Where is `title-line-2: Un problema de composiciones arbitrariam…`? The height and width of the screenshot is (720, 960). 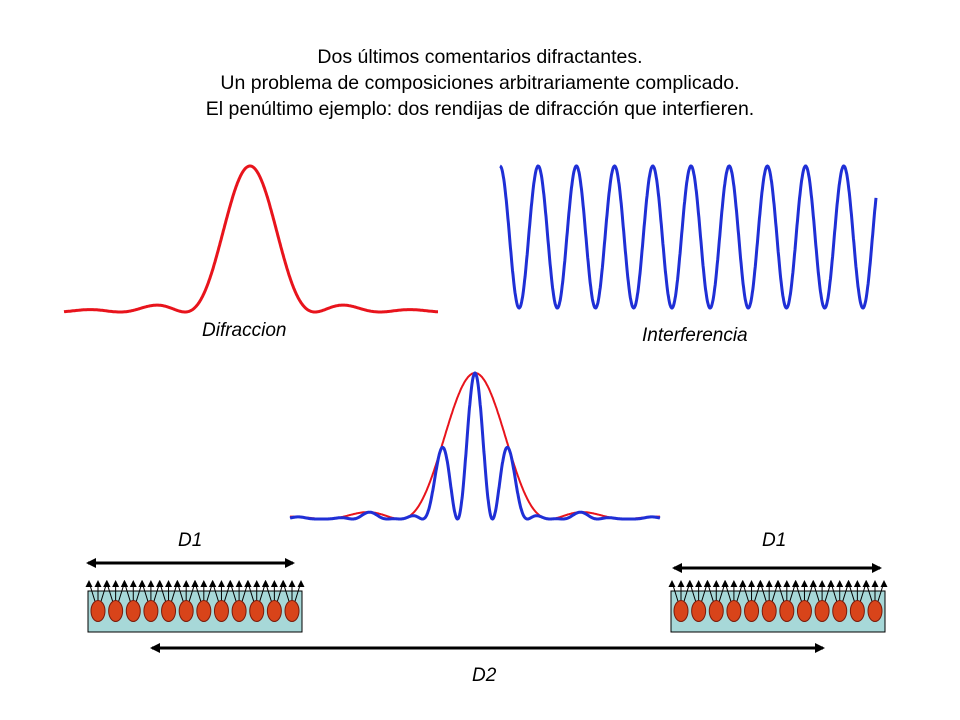
title-line-2: Un problema de composiciones arbitrariam… is located at coordinates (480, 83).